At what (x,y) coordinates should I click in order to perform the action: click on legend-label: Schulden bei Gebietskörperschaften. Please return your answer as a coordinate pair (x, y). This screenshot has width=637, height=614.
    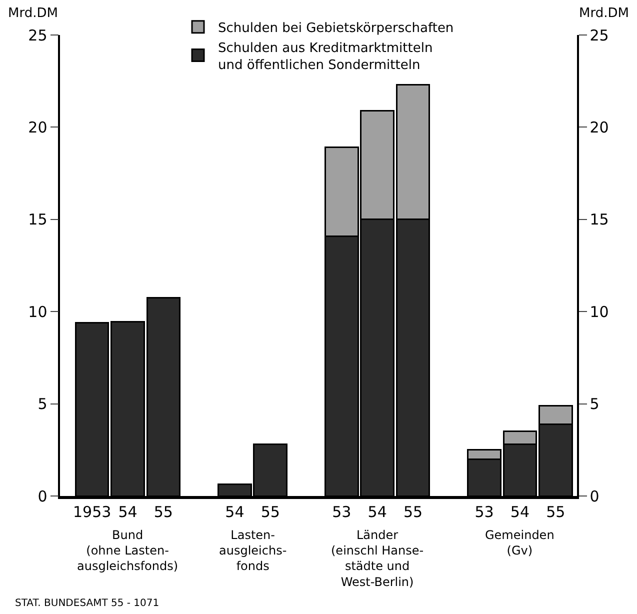
    Looking at the image, I should click on (336, 28).